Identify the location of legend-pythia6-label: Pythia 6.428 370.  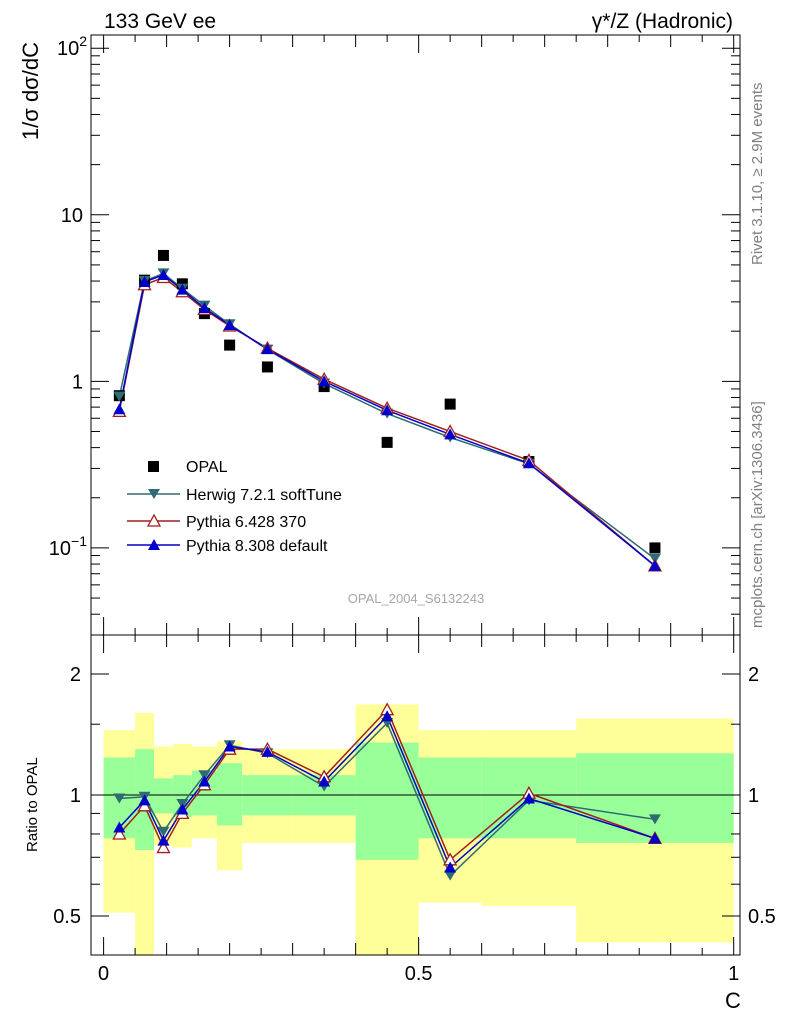
(246, 522).